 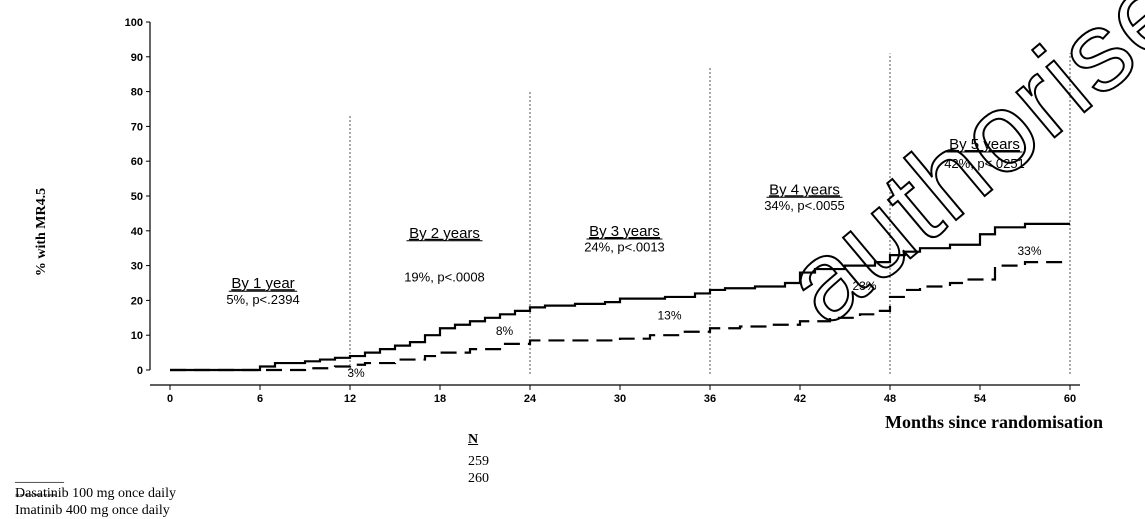 I want to click on milestone-title: By 2 years, so click(x=444, y=233).